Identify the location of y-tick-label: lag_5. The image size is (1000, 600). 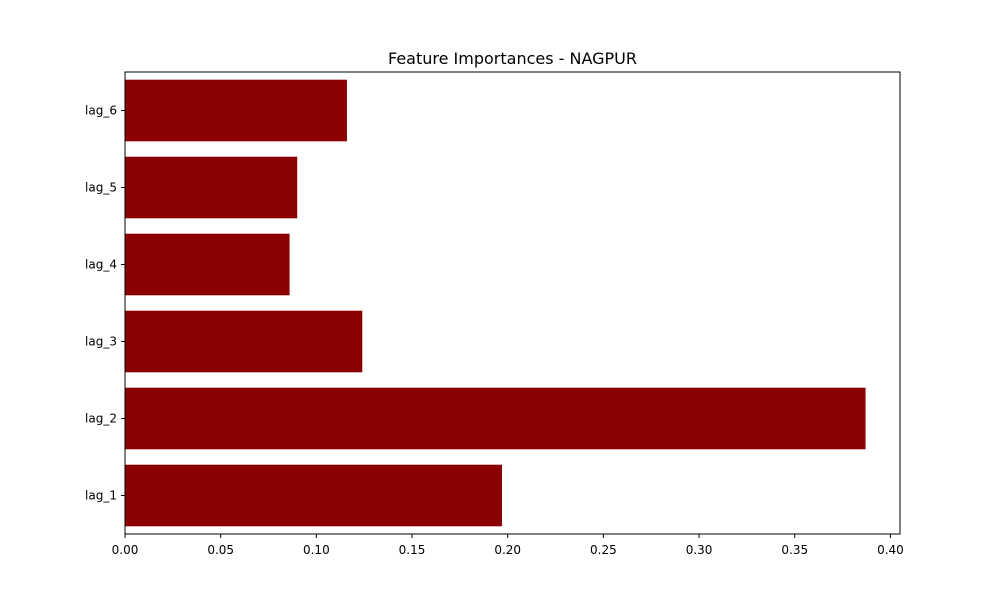
(101, 188).